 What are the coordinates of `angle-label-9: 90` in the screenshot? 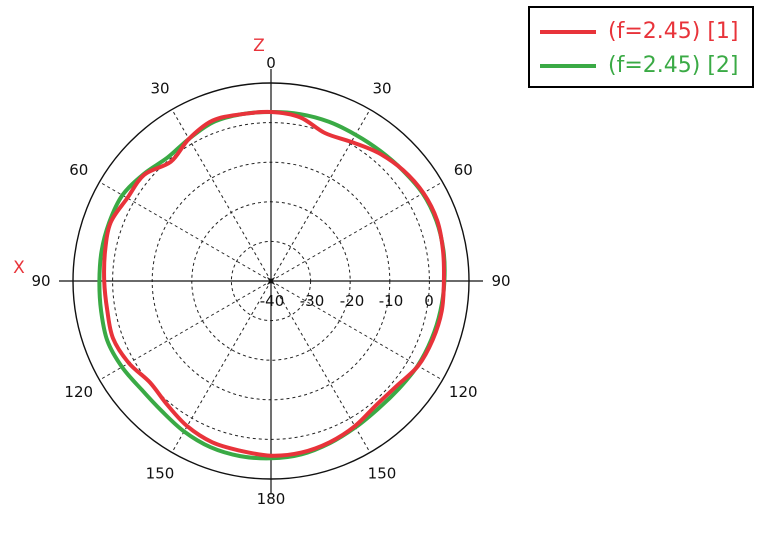 It's located at (40, 281).